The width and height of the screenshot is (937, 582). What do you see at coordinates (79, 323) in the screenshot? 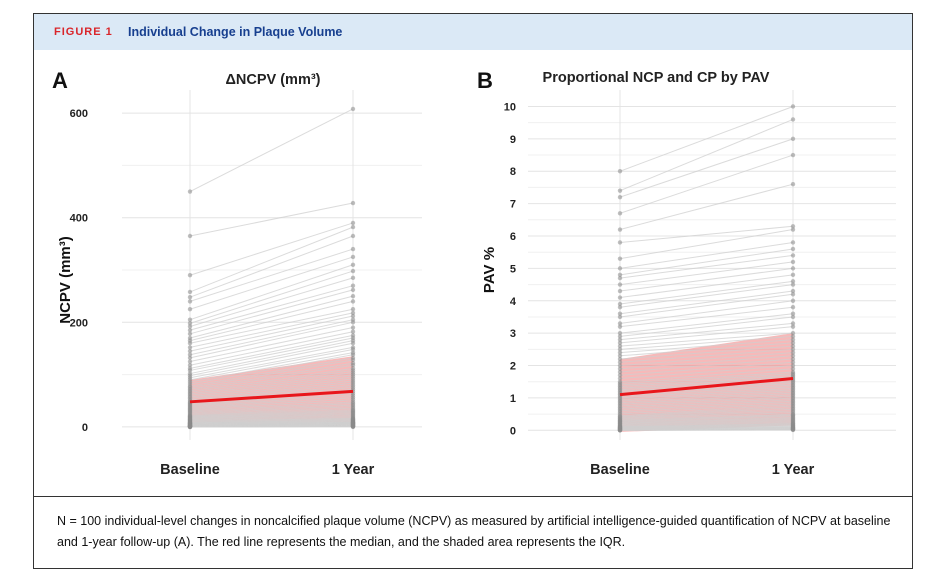
I see `y-tick-label: 200` at bounding box center [79, 323].